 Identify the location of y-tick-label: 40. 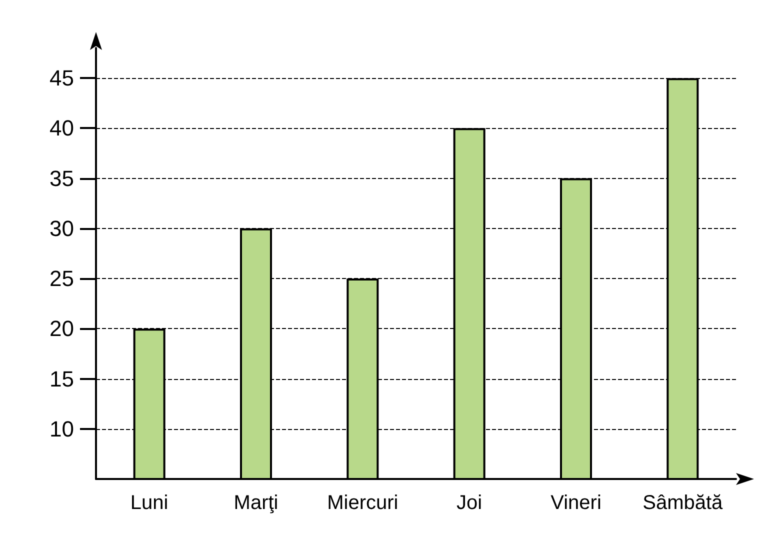
(62, 128).